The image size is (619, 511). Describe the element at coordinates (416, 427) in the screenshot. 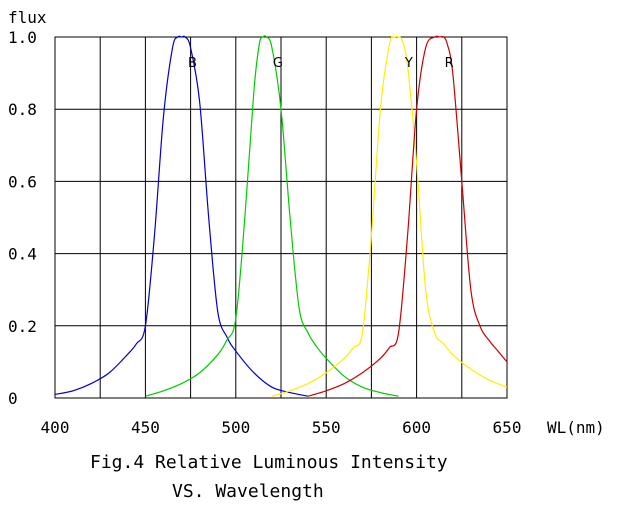

I see `x-tick-label: 600` at that location.